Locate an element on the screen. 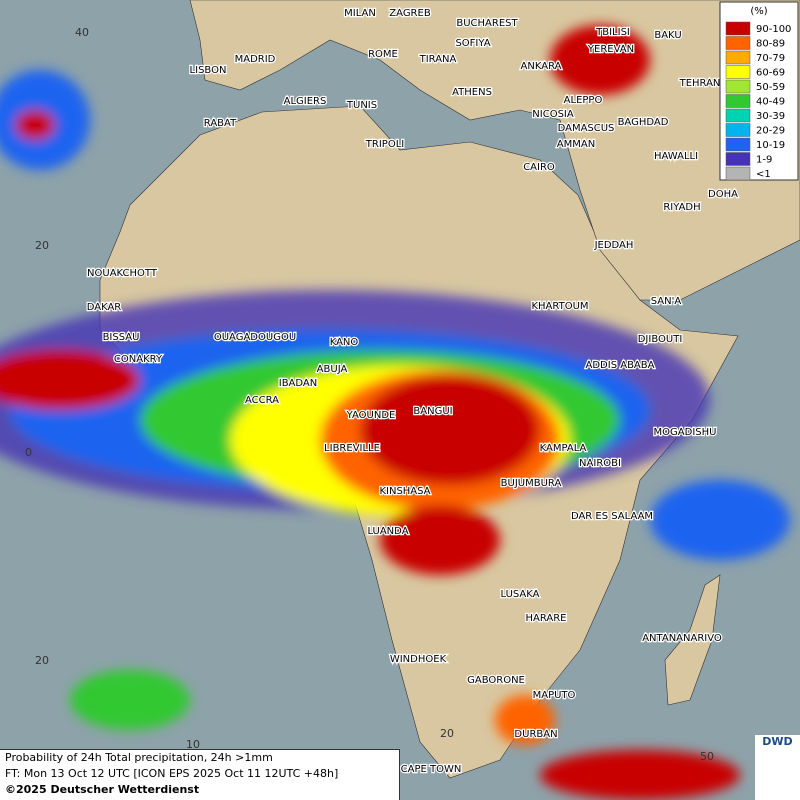 The width and height of the screenshot is (800, 800). legend-label: <1 is located at coordinates (763, 174).